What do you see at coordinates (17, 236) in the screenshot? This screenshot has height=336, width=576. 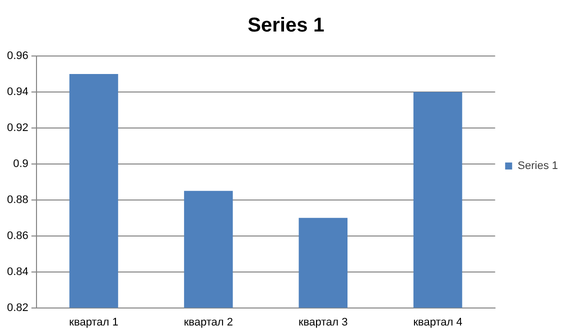 I see `y-tick-label: 0.86` at bounding box center [17, 236].